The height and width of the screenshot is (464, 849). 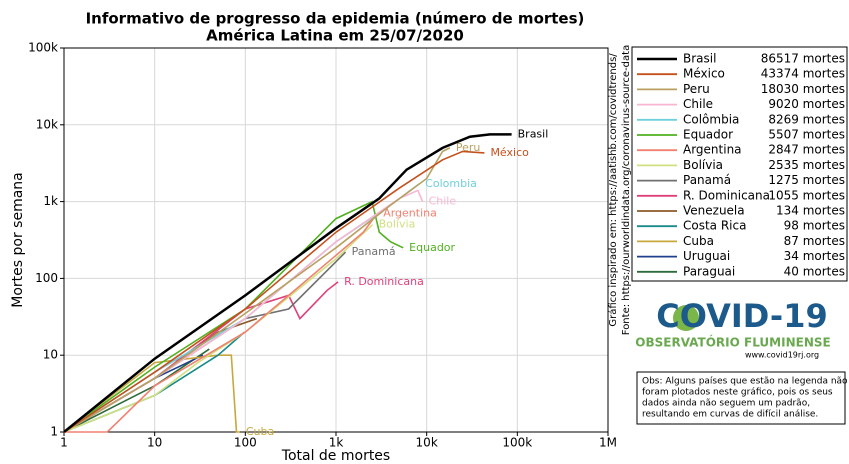 I want to click on legend-total: 2535 mortes, so click(x=806, y=165).